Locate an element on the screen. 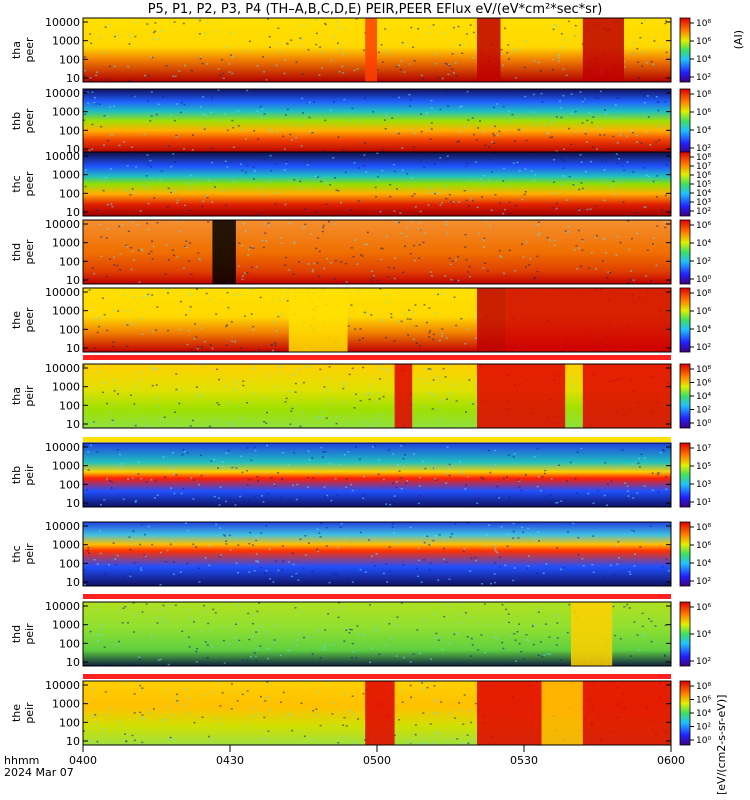 This screenshot has width=750, height=800. panel-probe-label: thc is located at coordinates (16, 553).